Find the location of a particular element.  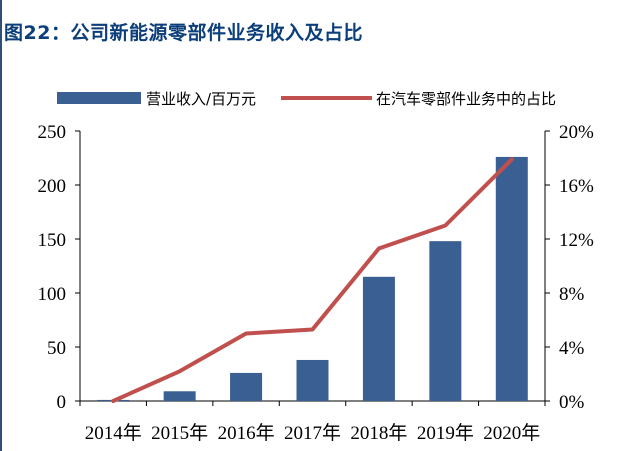

x-tick-label: 2017年 is located at coordinates (312, 433).